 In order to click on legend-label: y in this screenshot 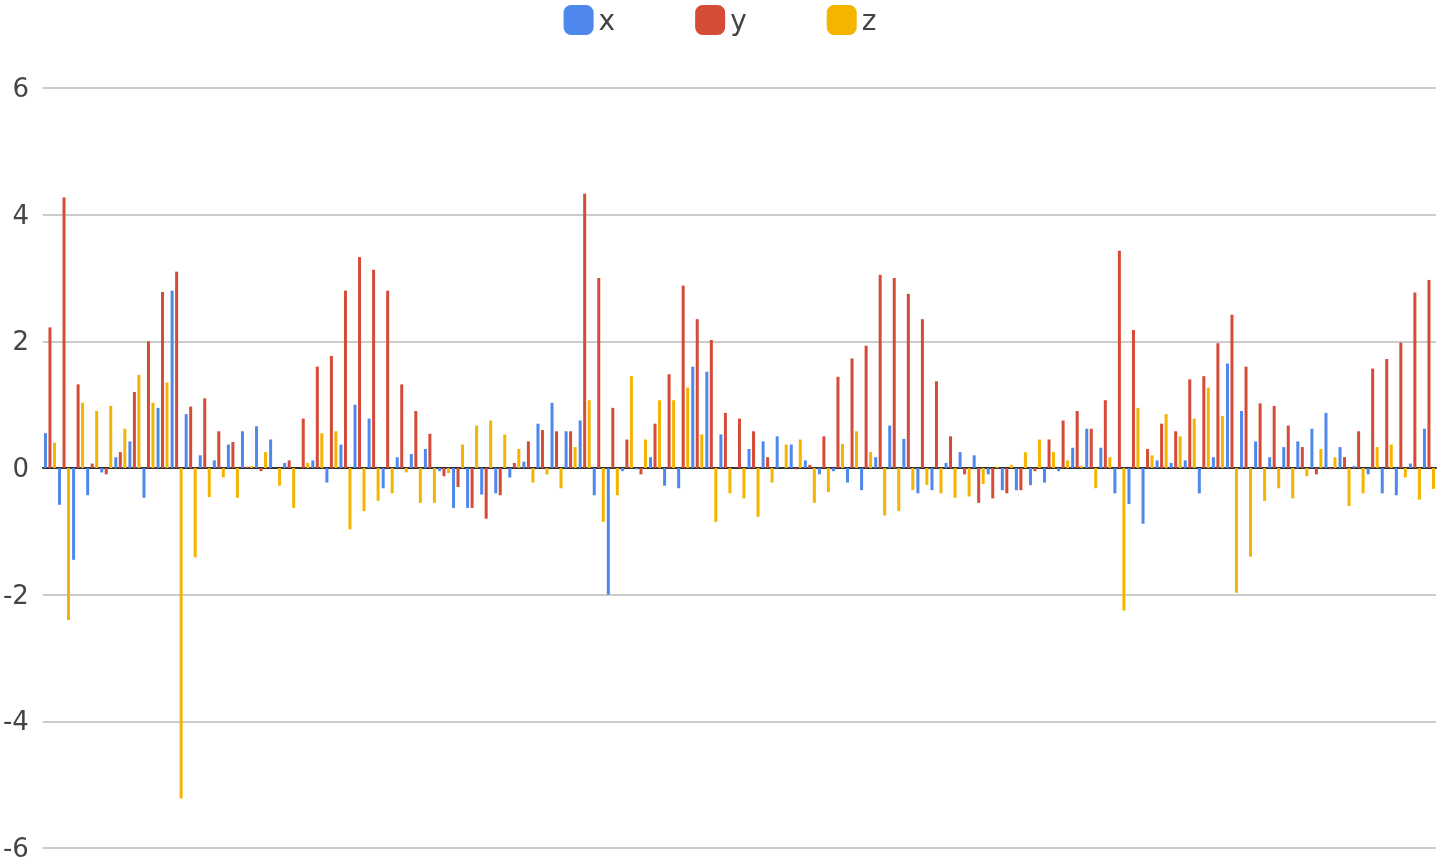, I will do `click(738, 20)`.